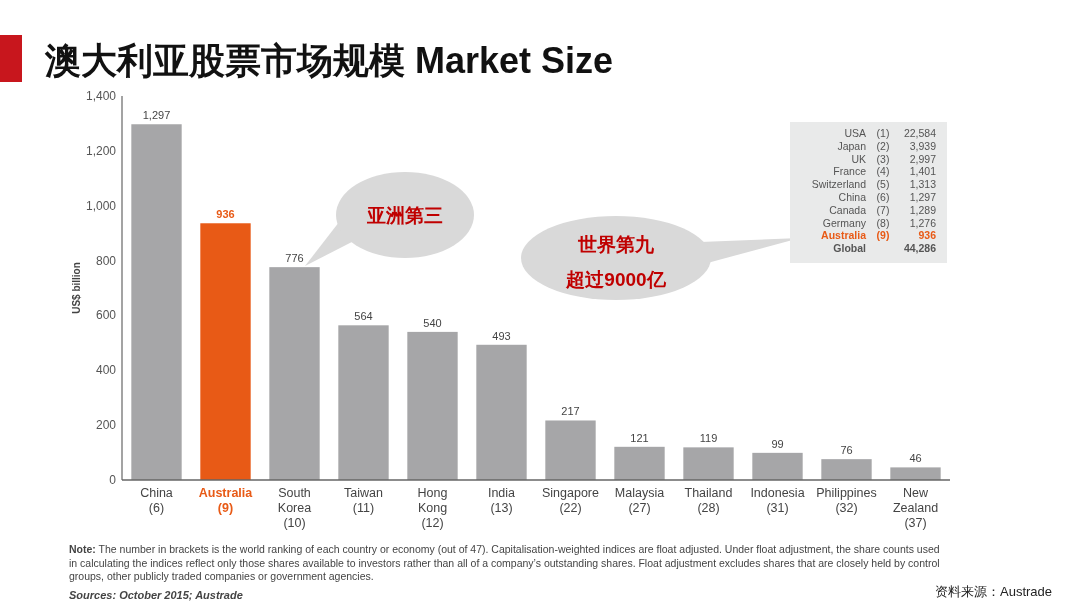  Describe the element at coordinates (846, 500) in the screenshot. I see `x-tick-label: Philippines (32)` at that location.